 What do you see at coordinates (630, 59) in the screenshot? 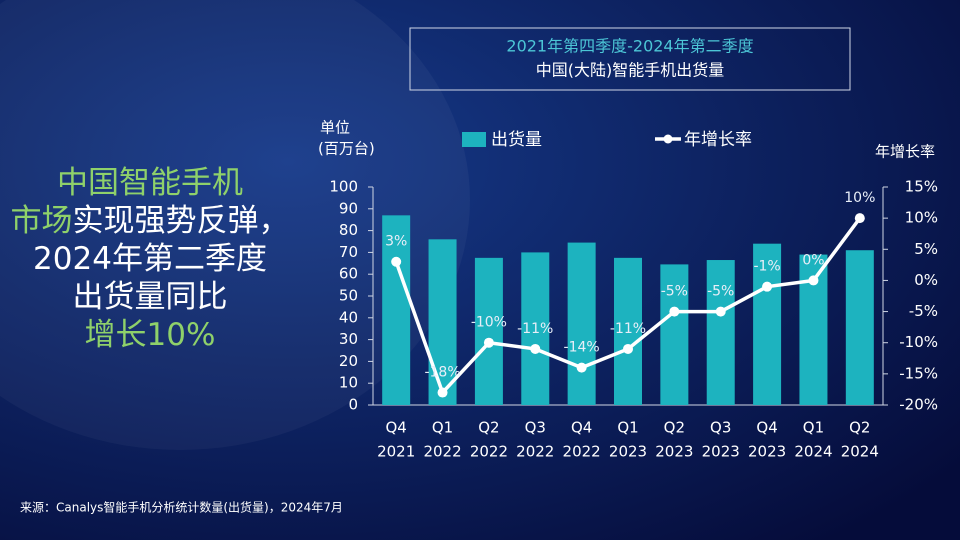
I see `title-box` at bounding box center [630, 59].